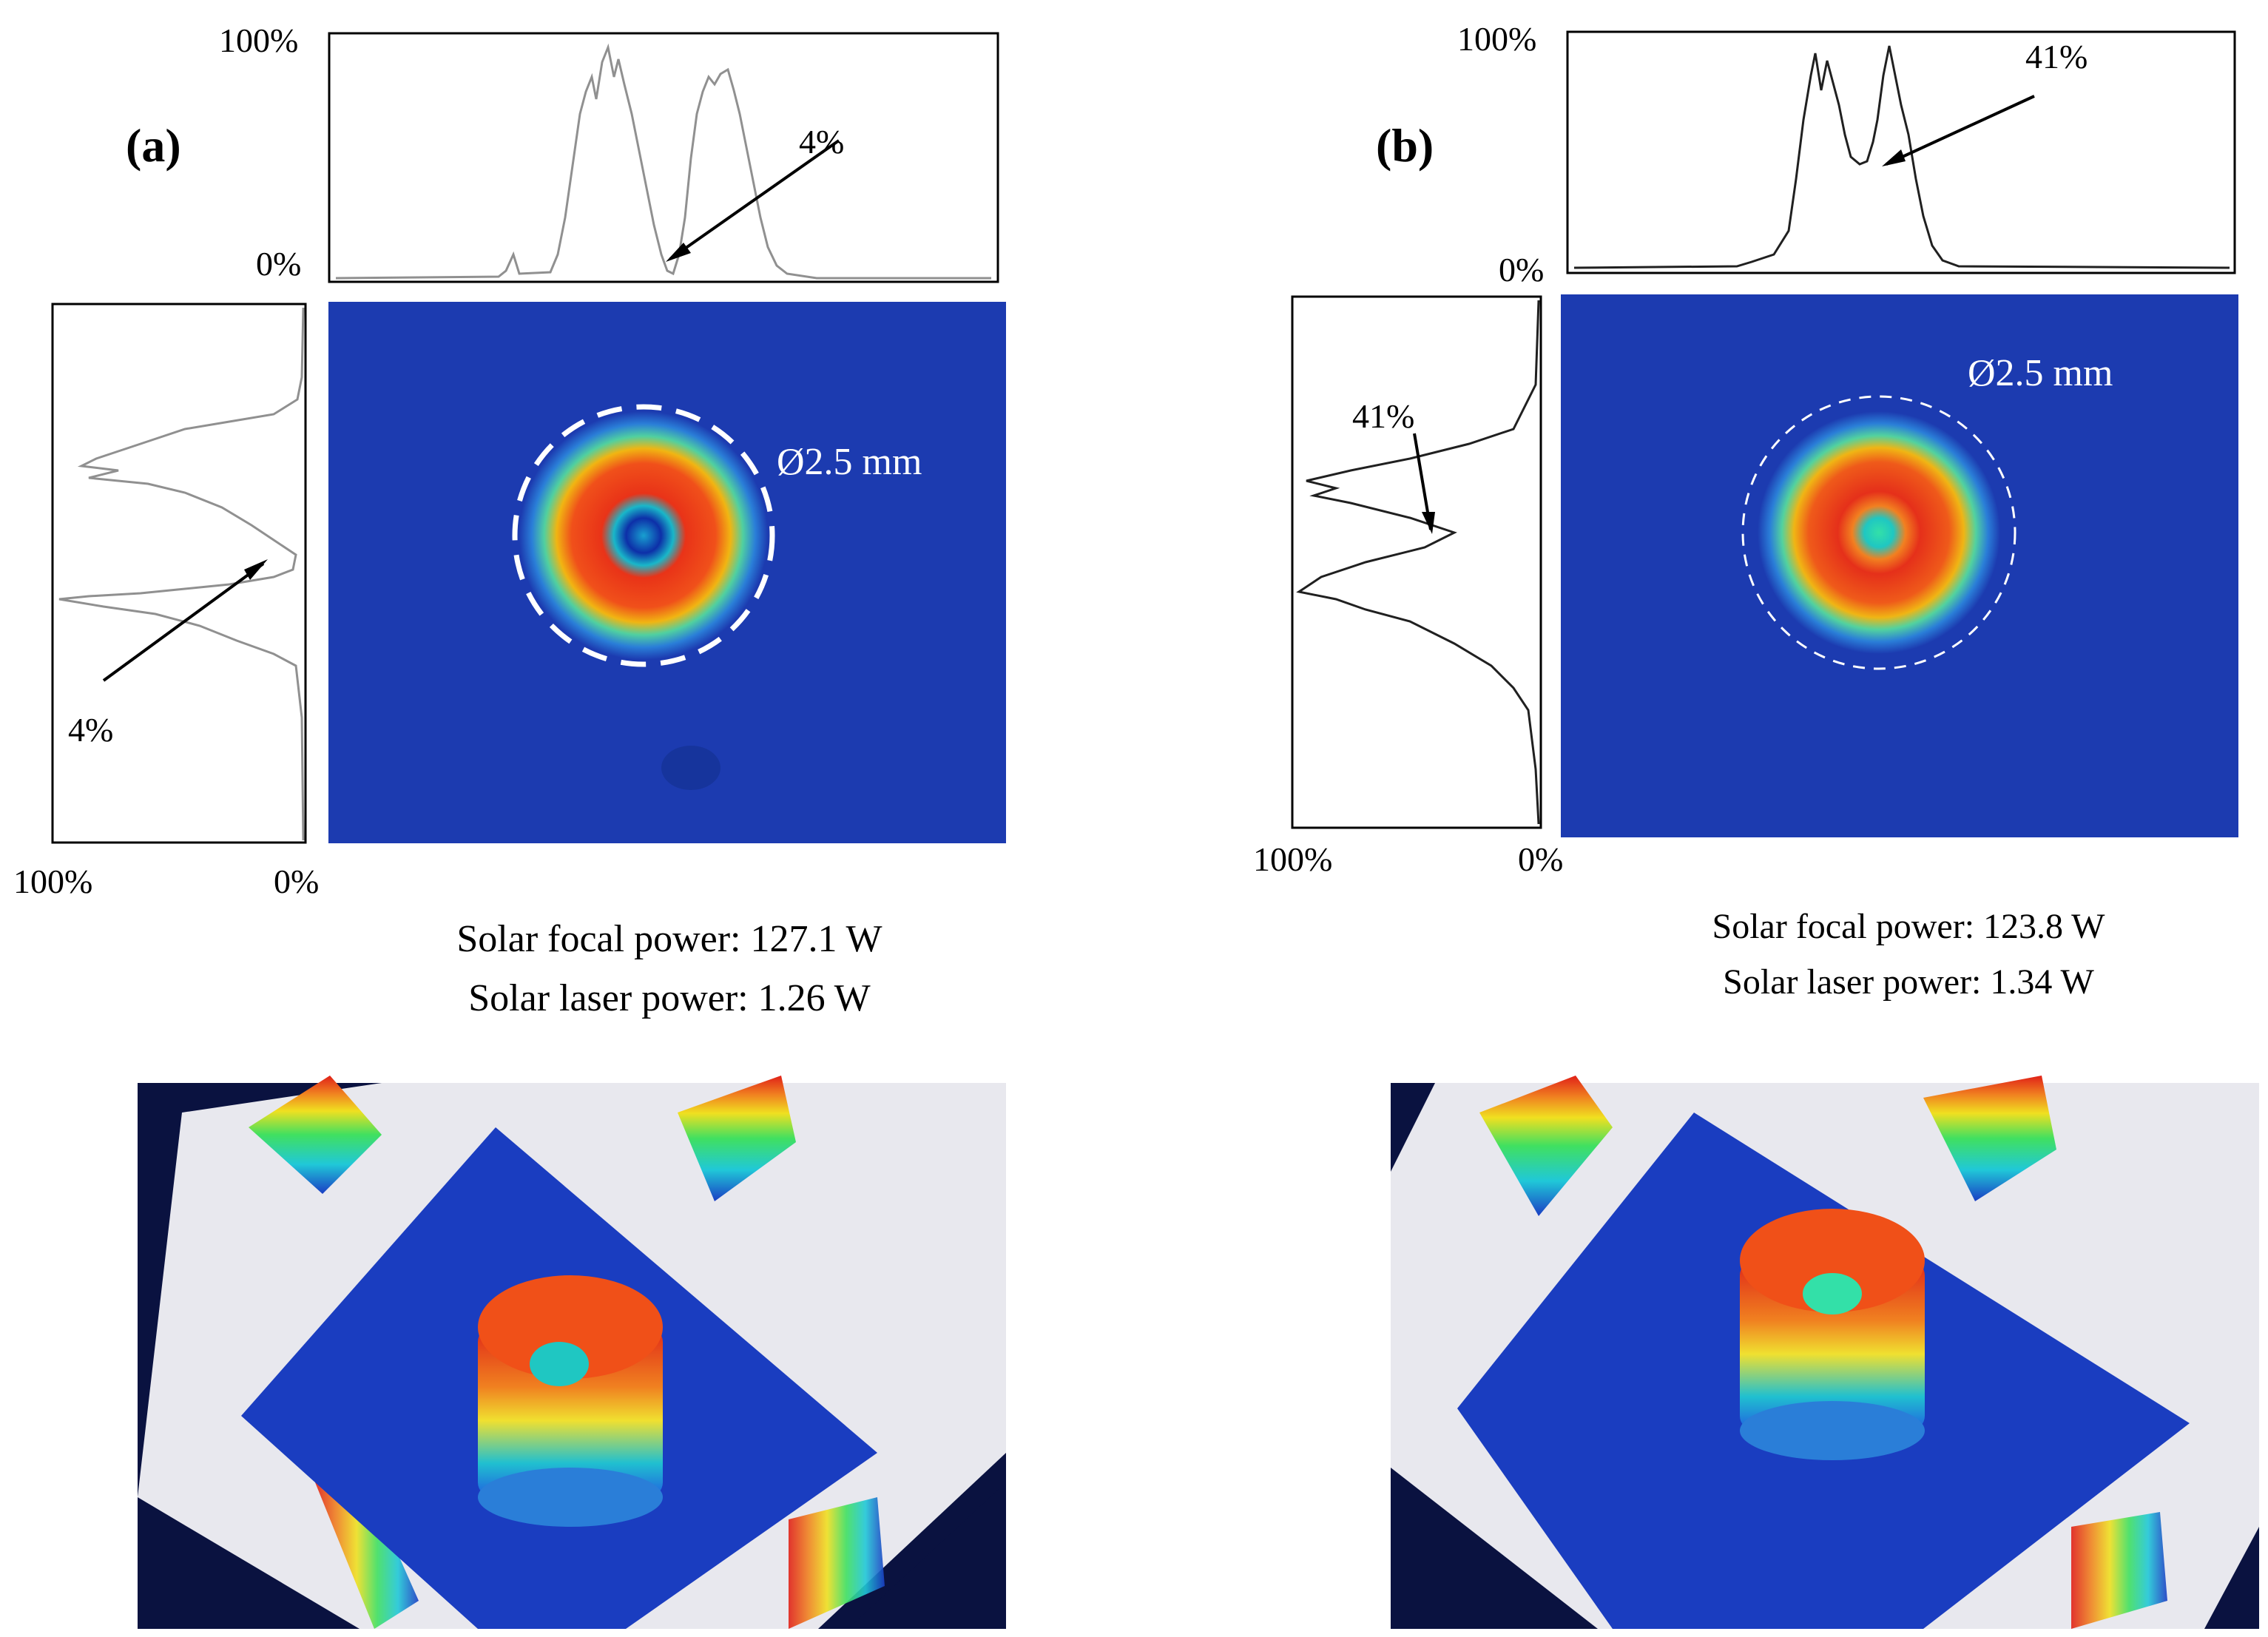 Image resolution: width=2268 pixels, height=1637 pixels. I want to click on surface-plot-b, so click(1825, 1352).